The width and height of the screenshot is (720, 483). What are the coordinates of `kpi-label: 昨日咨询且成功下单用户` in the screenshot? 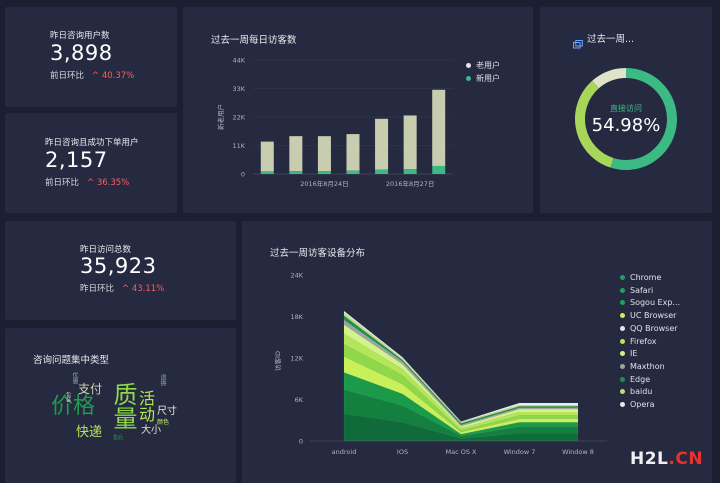 It's located at (92, 143).